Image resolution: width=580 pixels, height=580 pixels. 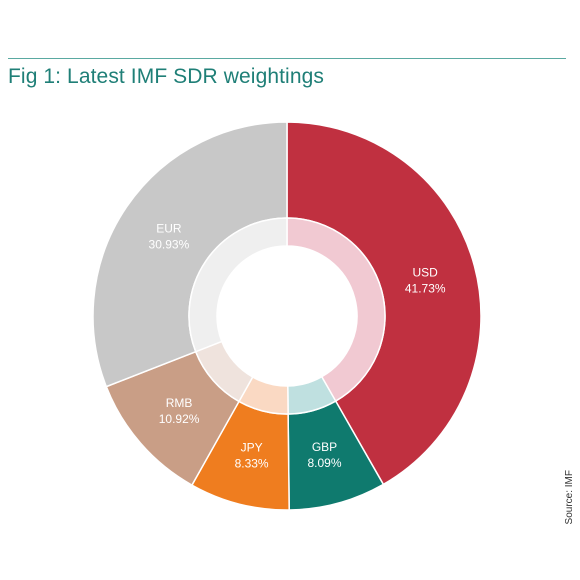 I want to click on slice-label-rmb: RMB, so click(x=179, y=403).